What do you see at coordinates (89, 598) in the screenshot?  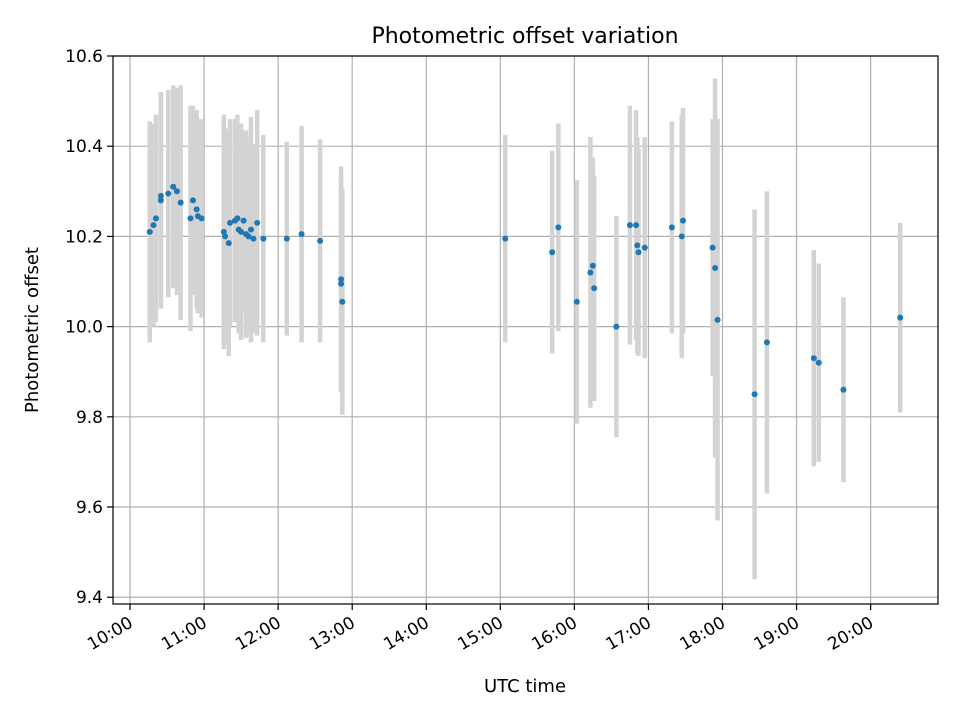 I see `y-tick-label: 9.4` at bounding box center [89, 598].